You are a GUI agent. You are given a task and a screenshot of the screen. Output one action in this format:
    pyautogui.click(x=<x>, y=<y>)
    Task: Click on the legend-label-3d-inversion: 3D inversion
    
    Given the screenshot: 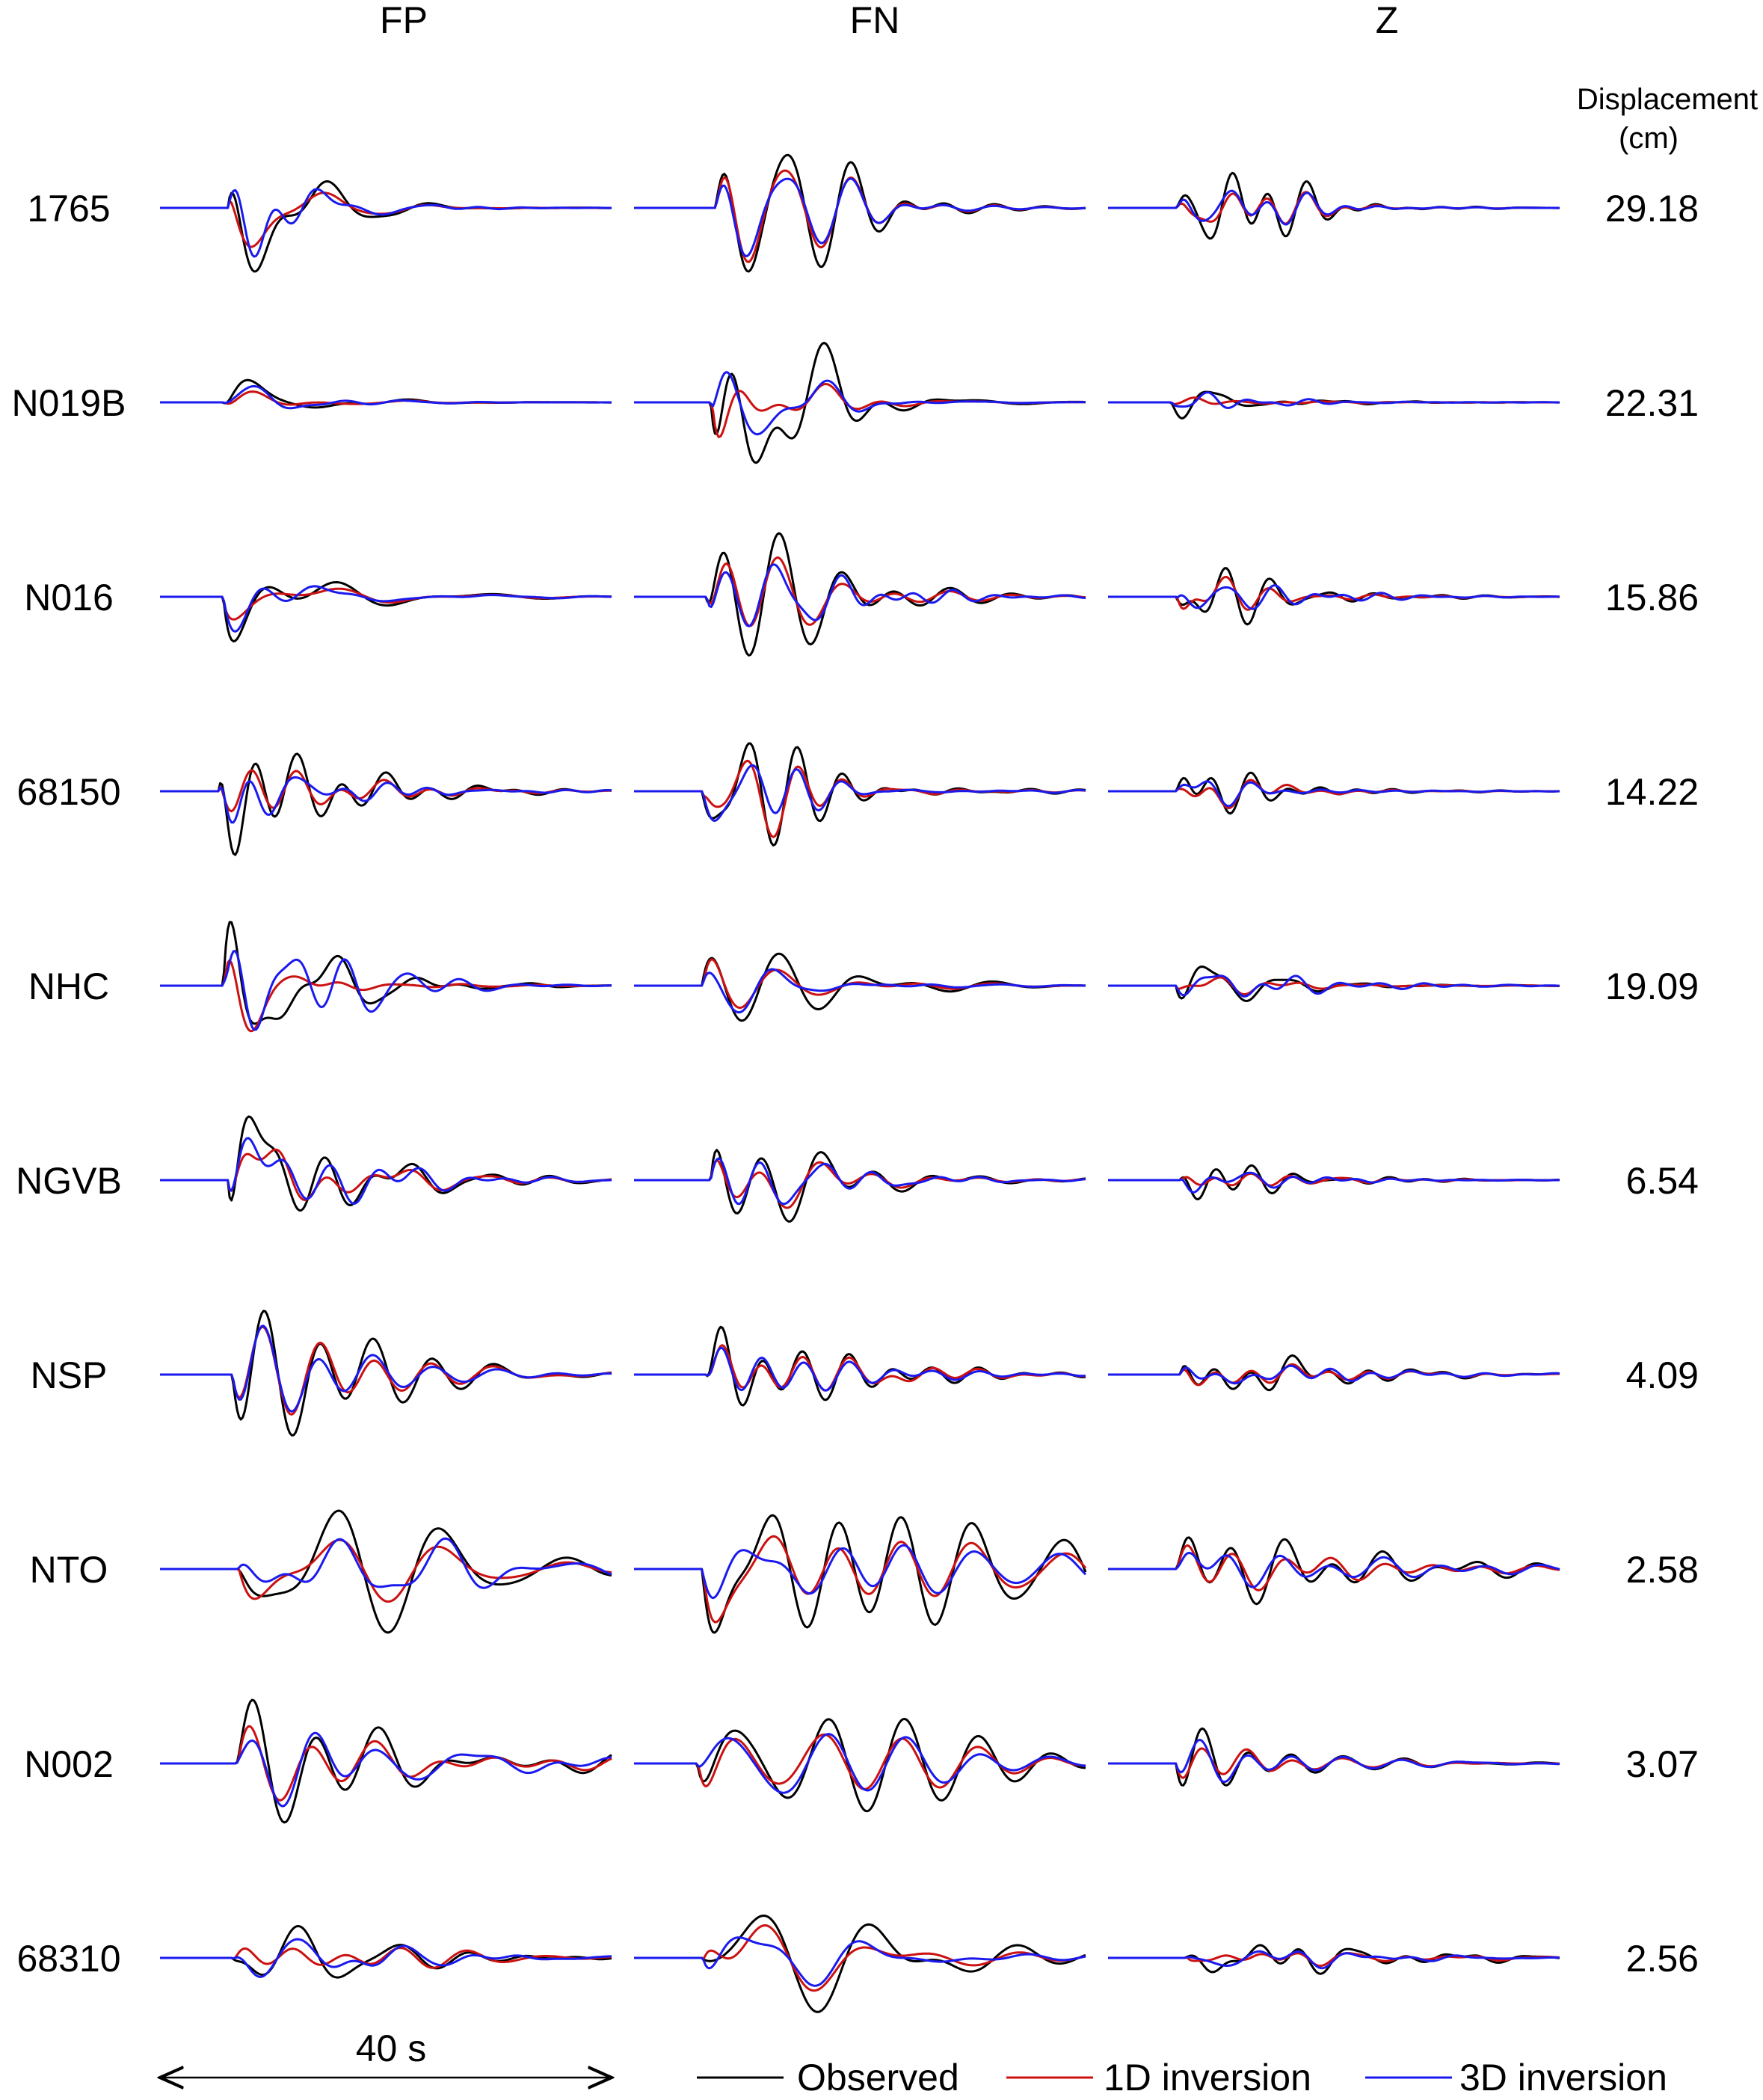 What is the action you would take?
    pyautogui.click(x=1563, y=2078)
    